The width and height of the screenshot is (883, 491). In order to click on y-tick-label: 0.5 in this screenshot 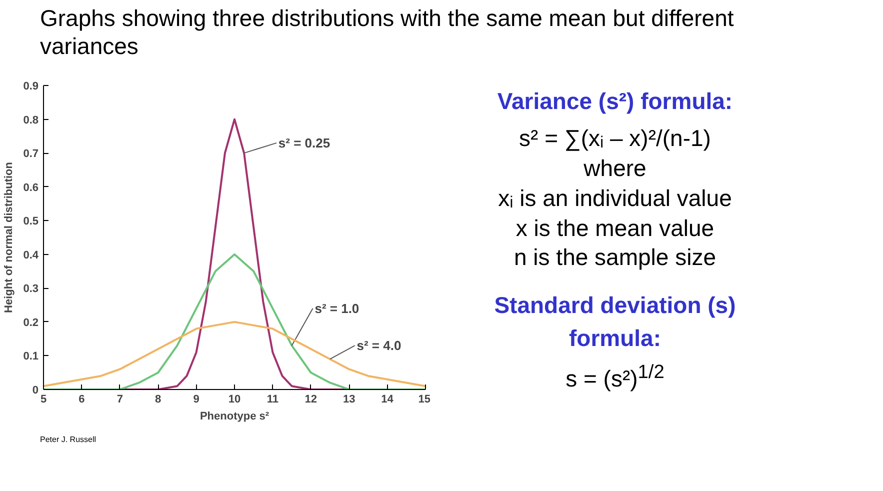, I will do `click(31, 222)`.